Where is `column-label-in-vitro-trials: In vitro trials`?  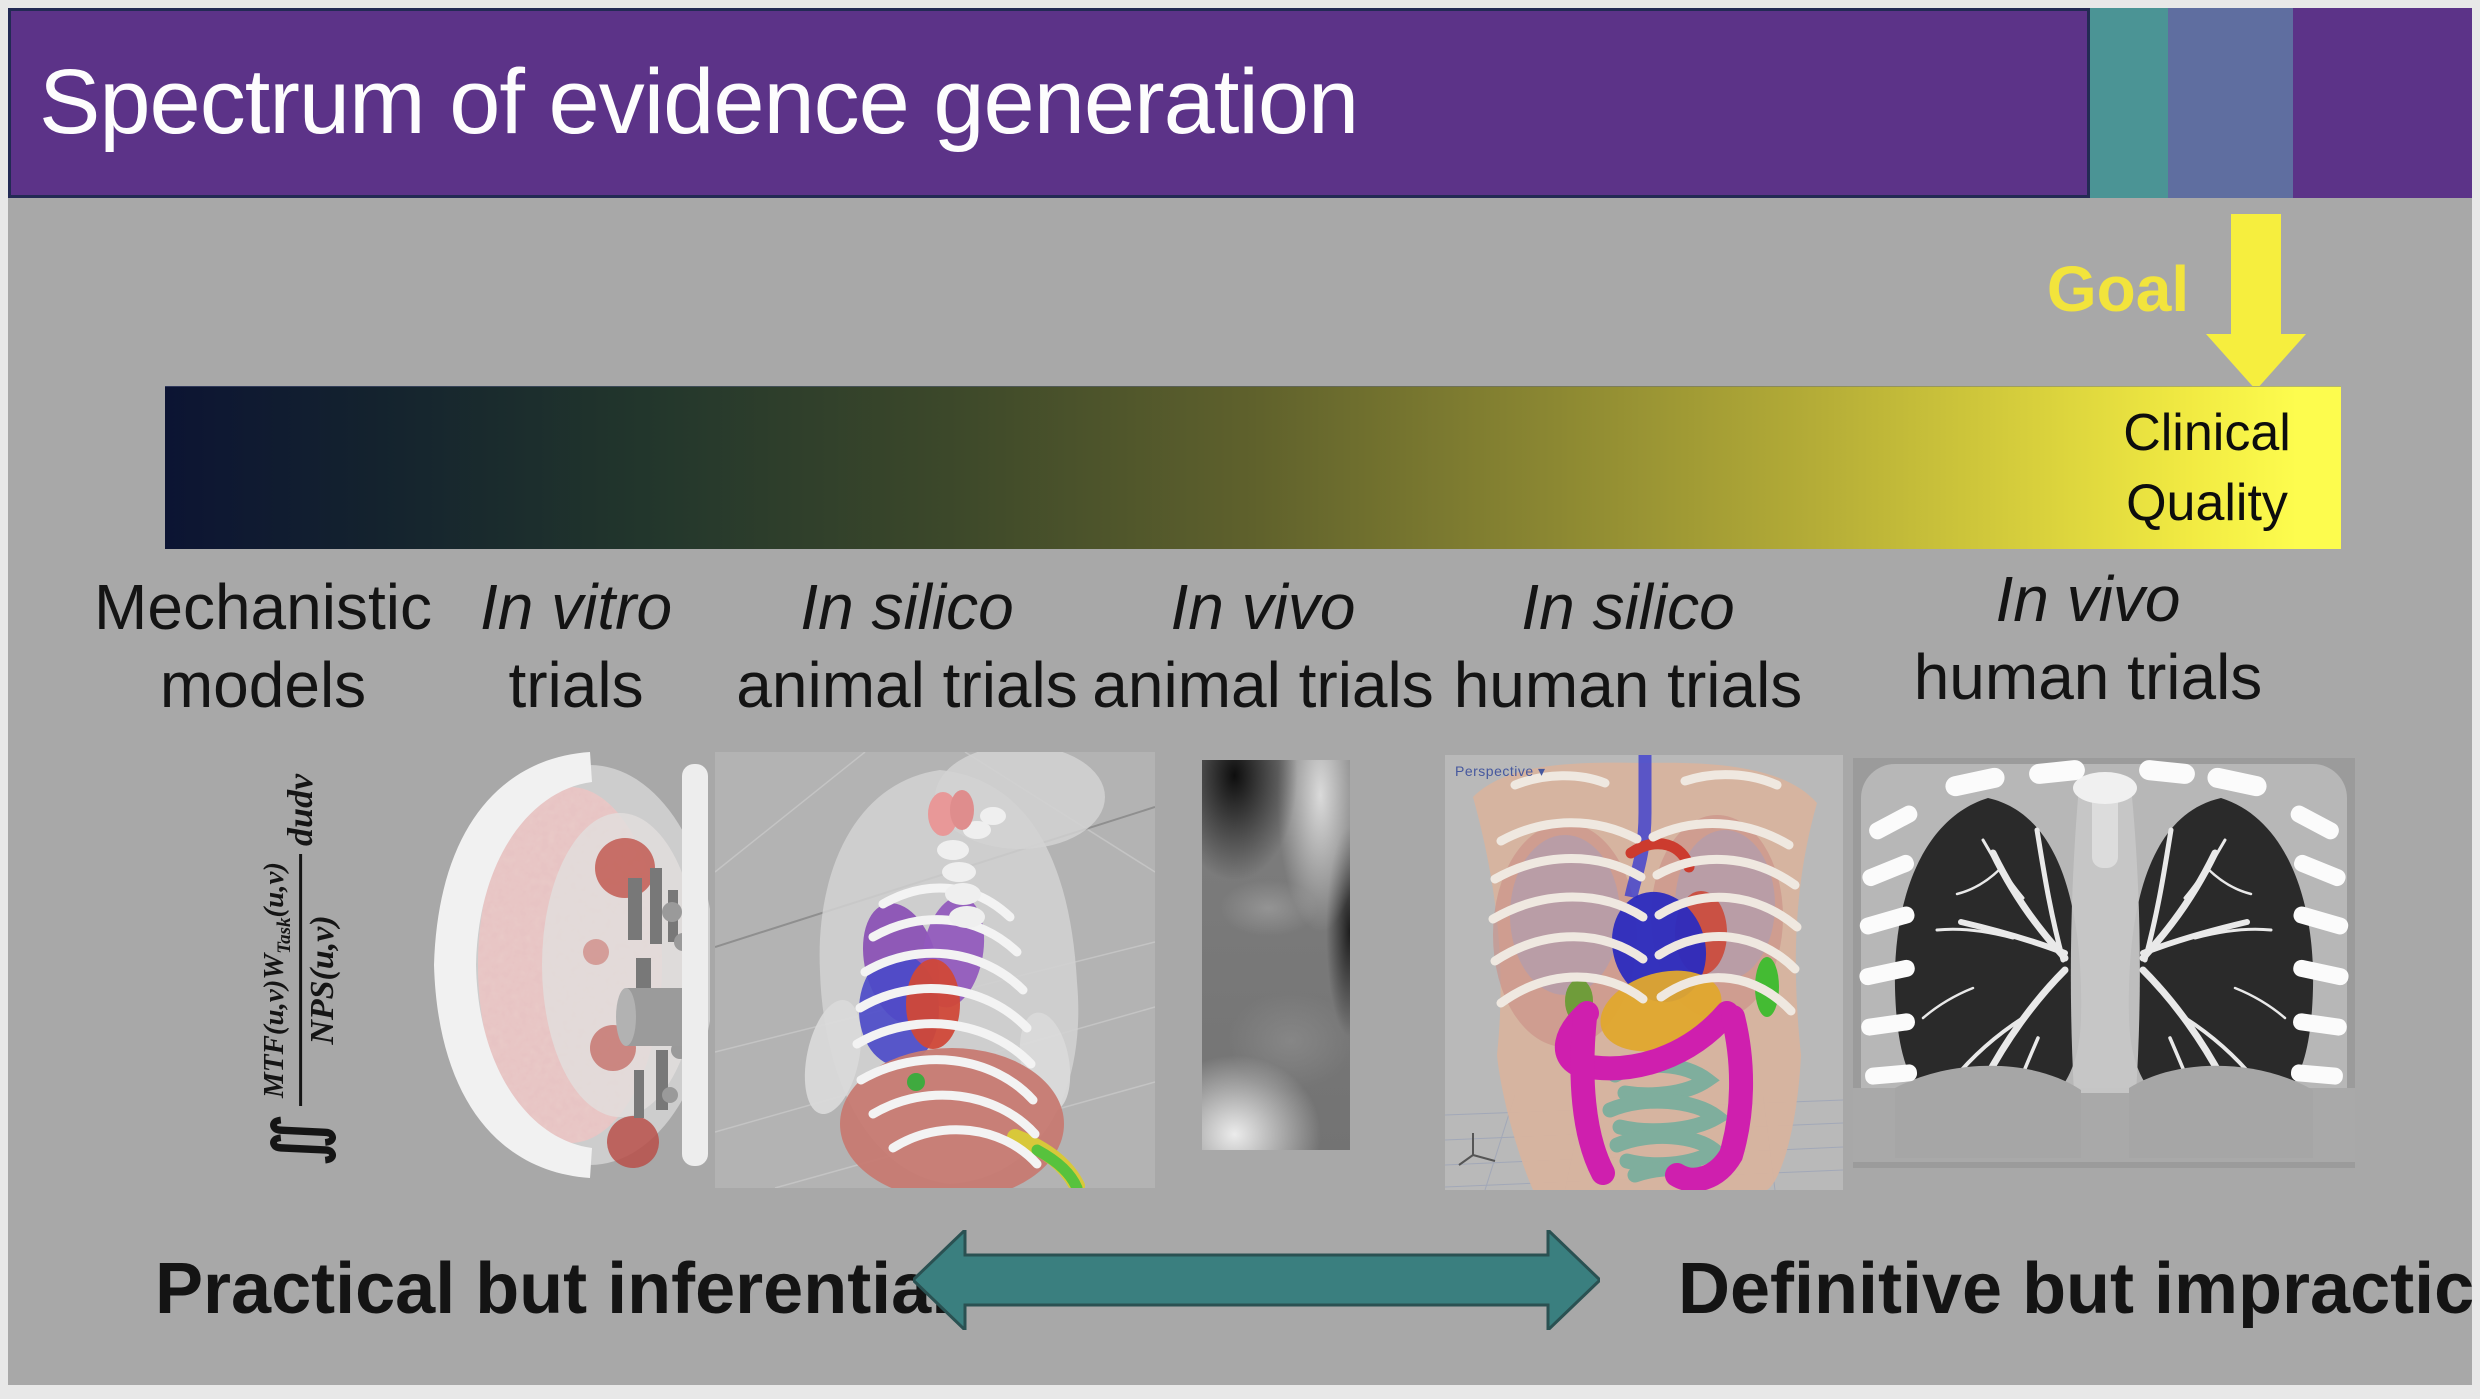
column-label-in-vitro-trials: In vitro trials is located at coordinates (576, 646).